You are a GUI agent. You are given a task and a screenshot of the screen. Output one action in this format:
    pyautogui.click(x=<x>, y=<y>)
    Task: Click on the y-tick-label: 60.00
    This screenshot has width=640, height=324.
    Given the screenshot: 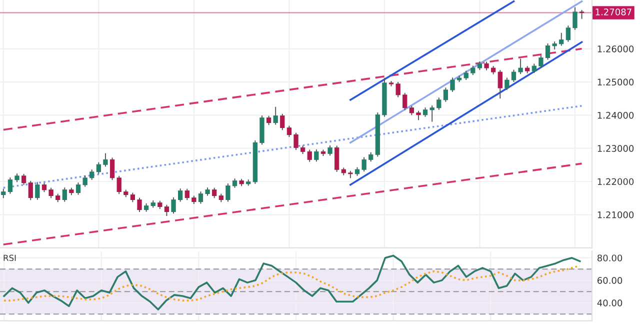 What is the action you would take?
    pyautogui.click(x=609, y=280)
    